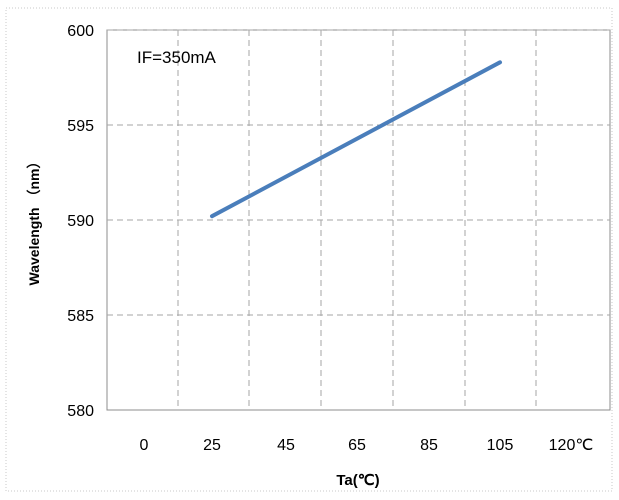 This screenshot has width=619, height=500. I want to click on x-tick-label: 120℃, so click(571, 445).